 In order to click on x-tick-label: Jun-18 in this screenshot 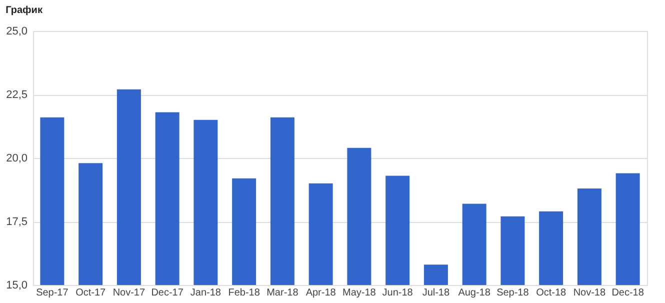, I will do `click(398, 293)`.